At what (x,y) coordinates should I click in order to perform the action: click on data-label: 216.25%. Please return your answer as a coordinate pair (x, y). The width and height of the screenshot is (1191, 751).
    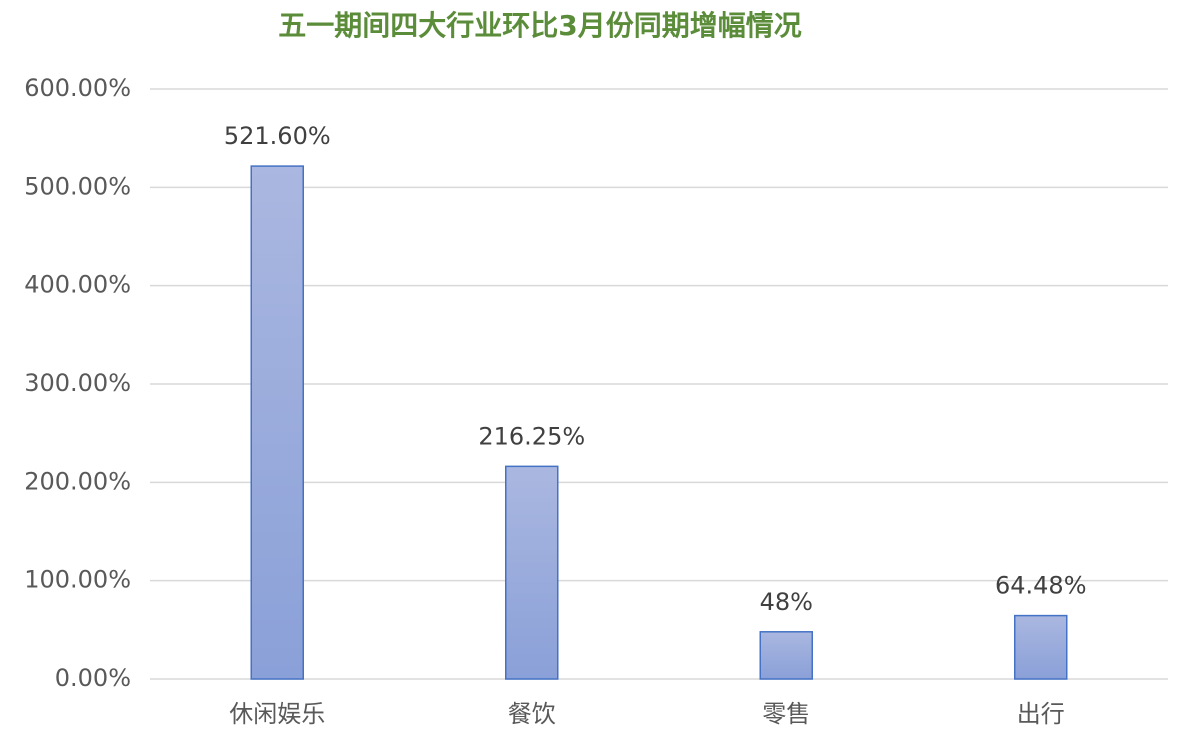
    Looking at the image, I should click on (531, 436).